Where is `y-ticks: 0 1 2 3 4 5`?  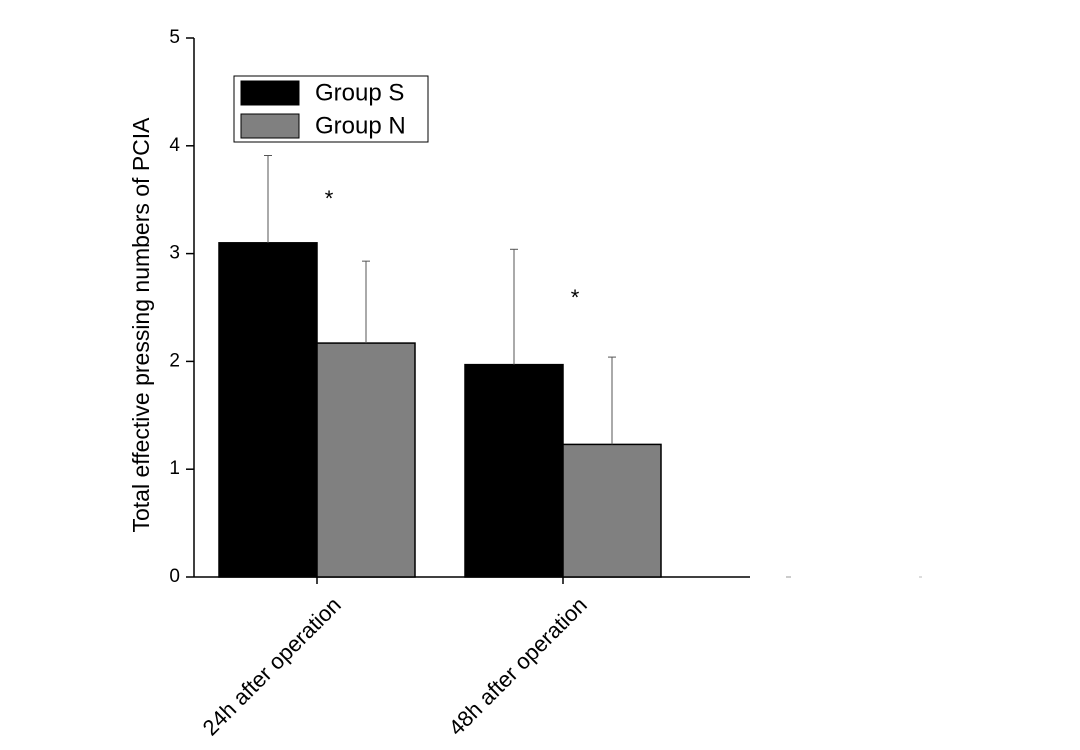 y-ticks: 0 1 2 3 4 5 is located at coordinates (181, 307).